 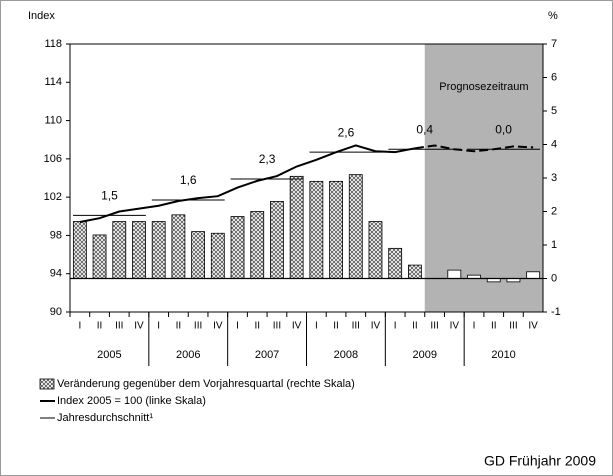 I want to click on y2-tick-label: 4, so click(x=554, y=144).